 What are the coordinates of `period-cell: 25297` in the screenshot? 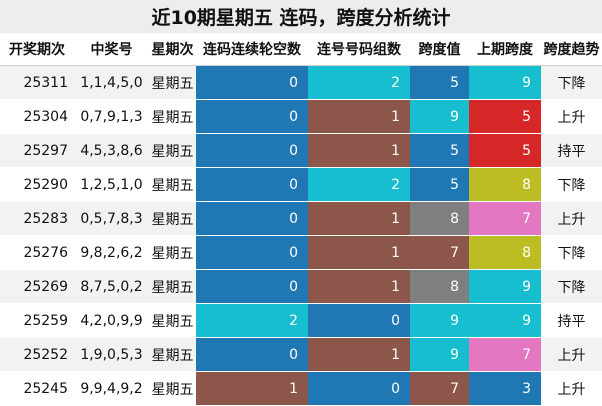 It's located at (37, 150).